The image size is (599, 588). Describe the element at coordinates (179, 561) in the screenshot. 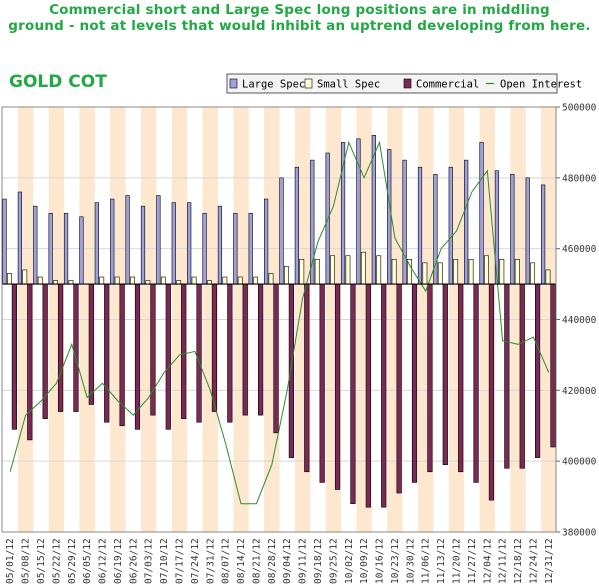

I see `x-tick-label: 07/17/12` at that location.